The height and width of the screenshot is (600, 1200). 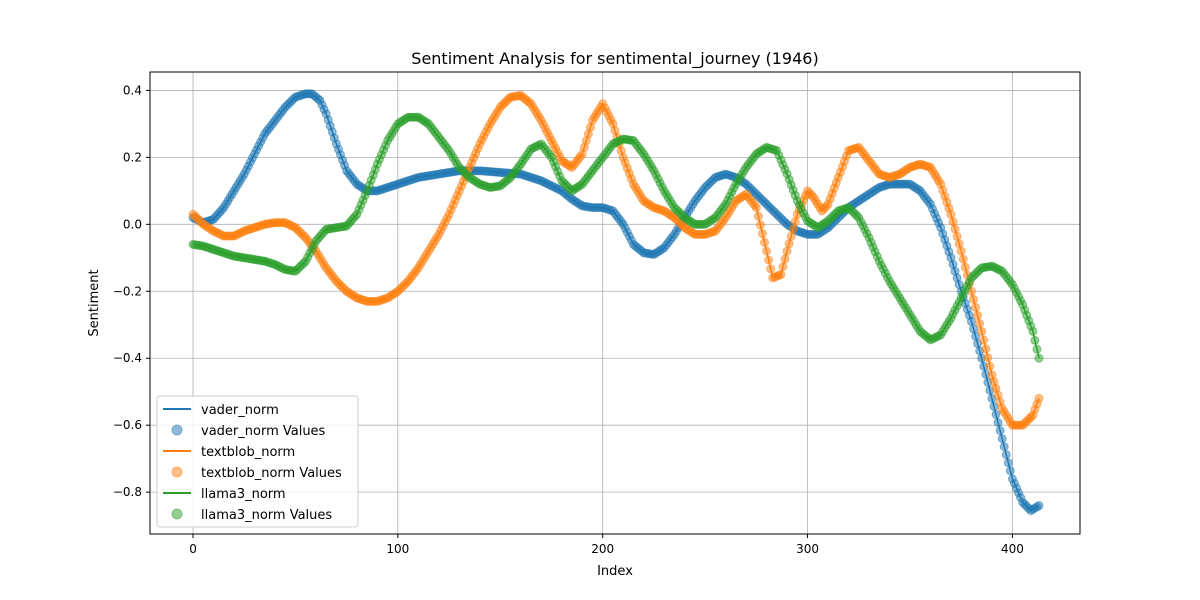 What do you see at coordinates (127, 358) in the screenshot?
I see `y-tick-label: −0.4` at bounding box center [127, 358].